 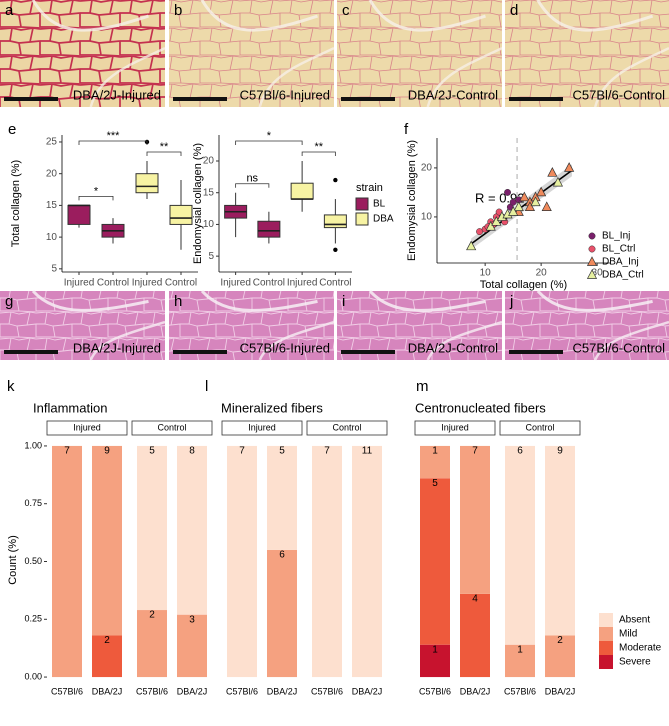 I want to click on y-axis-title: Endomysial collagen (%), so click(x=198, y=203).